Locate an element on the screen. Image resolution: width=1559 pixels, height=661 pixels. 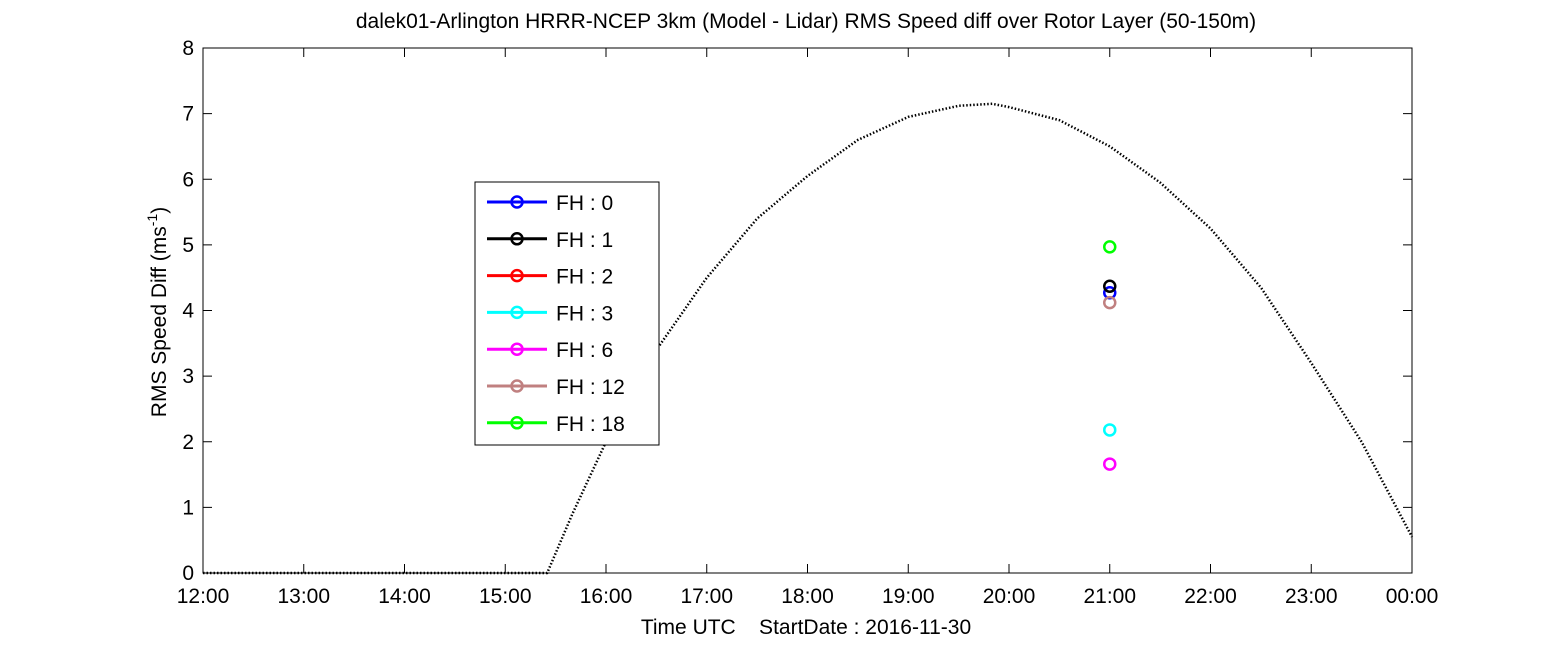
x-tick-label: 21:00 is located at coordinates (1109, 596).